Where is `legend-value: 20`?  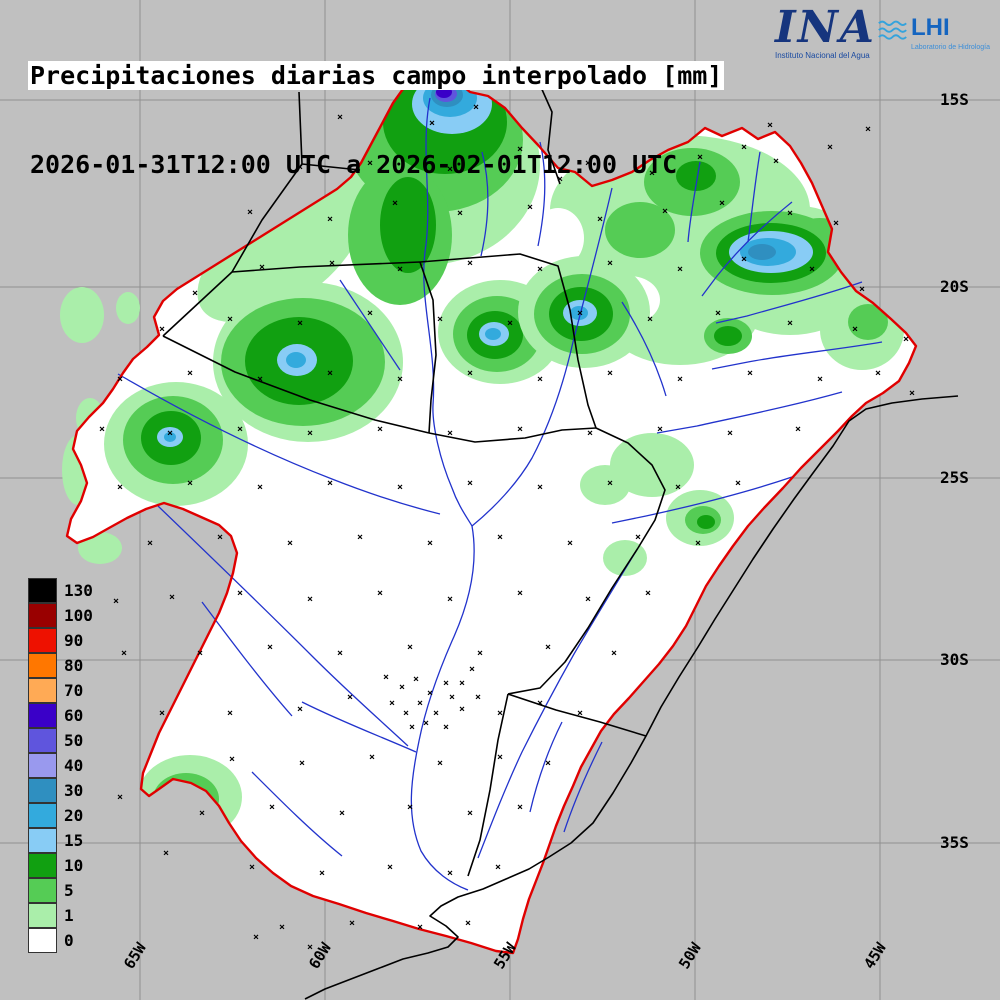 legend-value: 20 is located at coordinates (74, 815).